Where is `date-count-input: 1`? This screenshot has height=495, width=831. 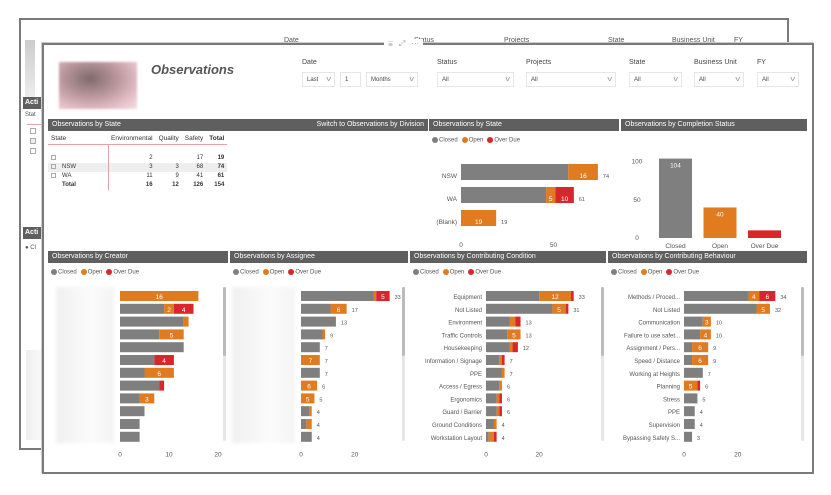 date-count-input: 1 is located at coordinates (350, 79).